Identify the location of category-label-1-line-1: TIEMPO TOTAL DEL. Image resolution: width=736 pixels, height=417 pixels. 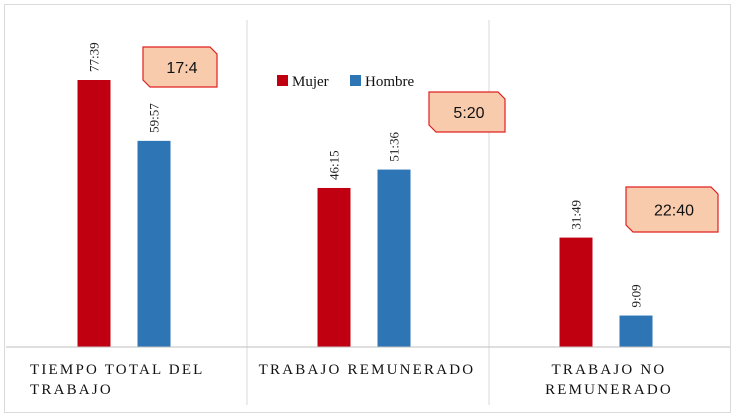
(117, 370).